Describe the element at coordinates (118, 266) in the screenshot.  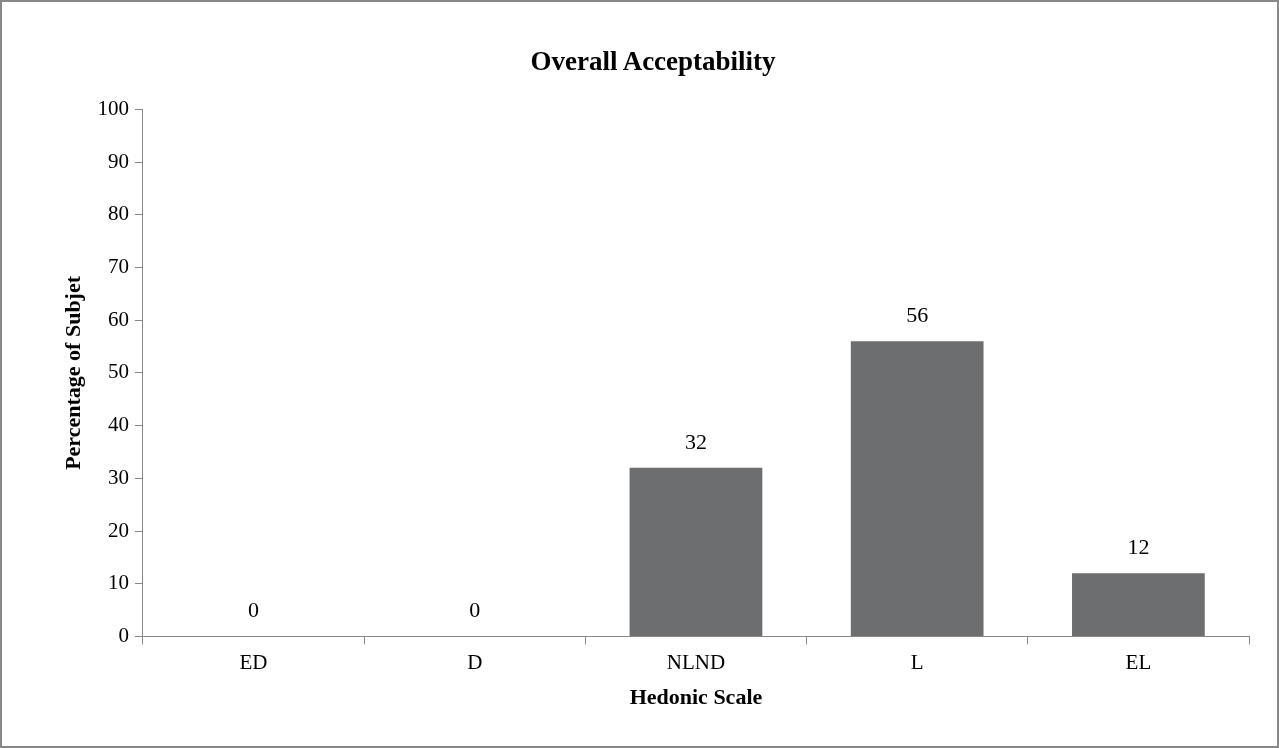
I see `y-tick-label: 70` at that location.